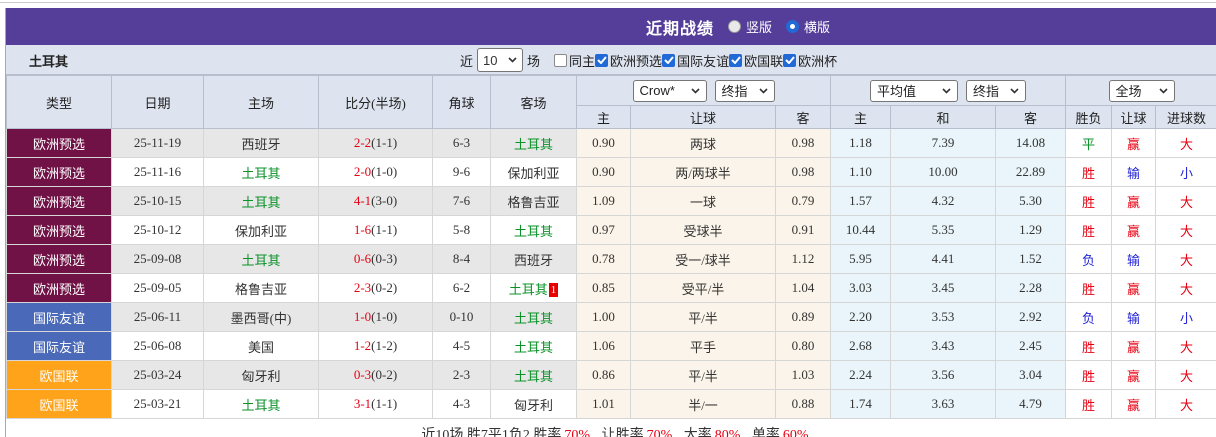 This screenshot has width=1216, height=437. Describe the element at coordinates (1031, 346) in the screenshot. I see `avg-away: 2.45` at that location.